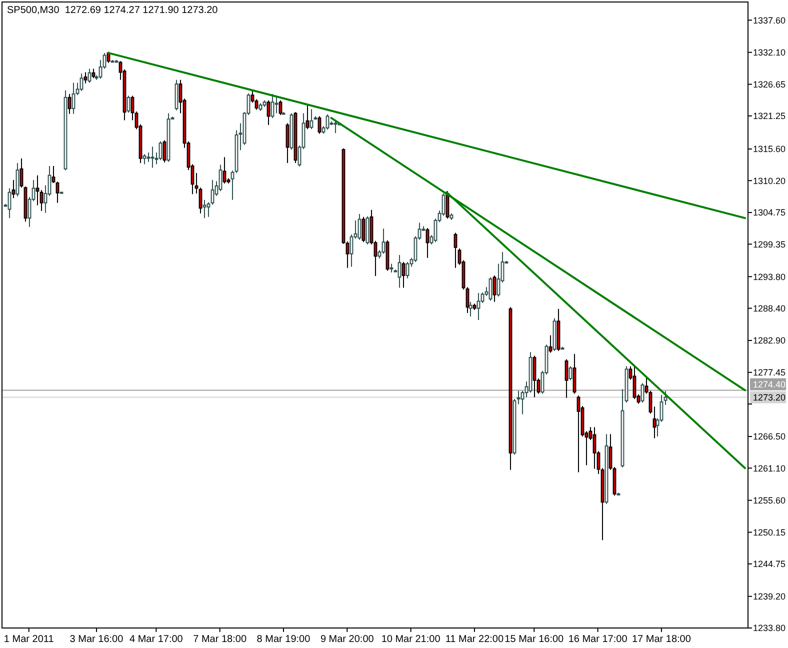  I want to click on chart-title: SP500,M30 1272.69 1274.27 1271.90 1273.20, so click(112, 10).